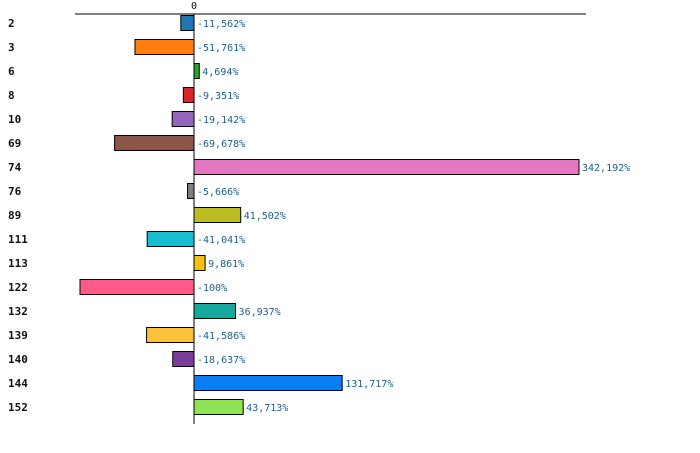 This screenshot has width=700, height=453. What do you see at coordinates (11, 47) in the screenshot?
I see `category-label: 3` at bounding box center [11, 47].